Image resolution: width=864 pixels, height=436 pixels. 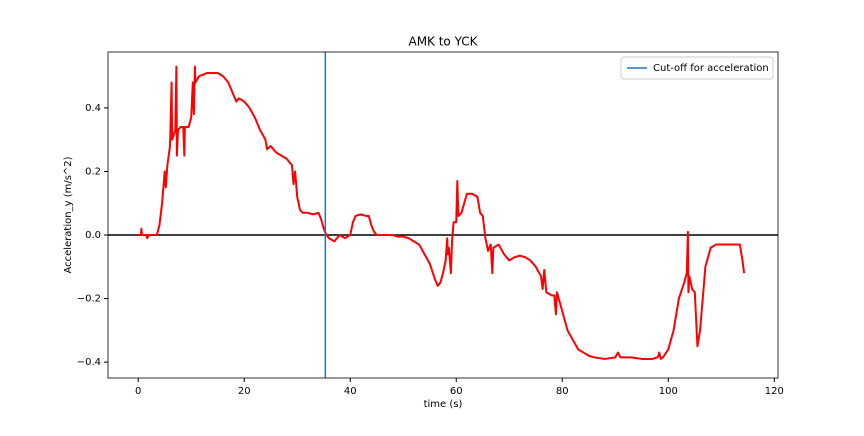 What do you see at coordinates (89, 299) in the screenshot?
I see `y-tick-label: −0.2` at bounding box center [89, 299].